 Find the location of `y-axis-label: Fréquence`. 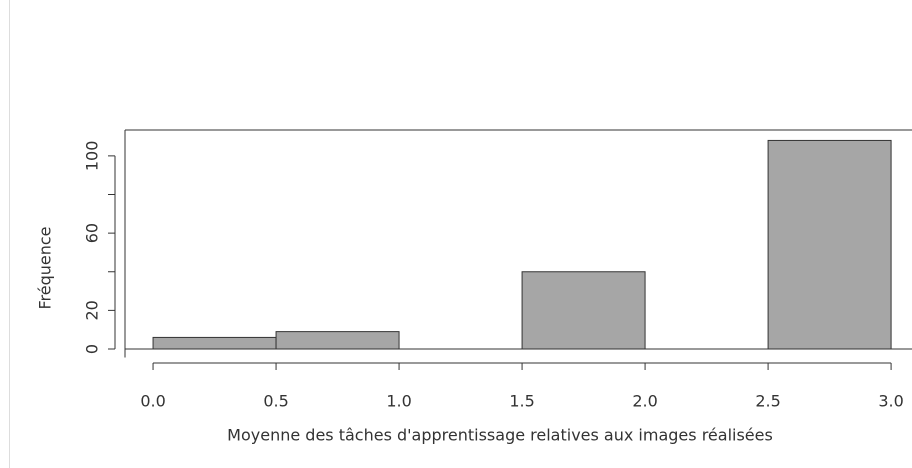

y-axis-label: Fréquence is located at coordinates (45, 267).